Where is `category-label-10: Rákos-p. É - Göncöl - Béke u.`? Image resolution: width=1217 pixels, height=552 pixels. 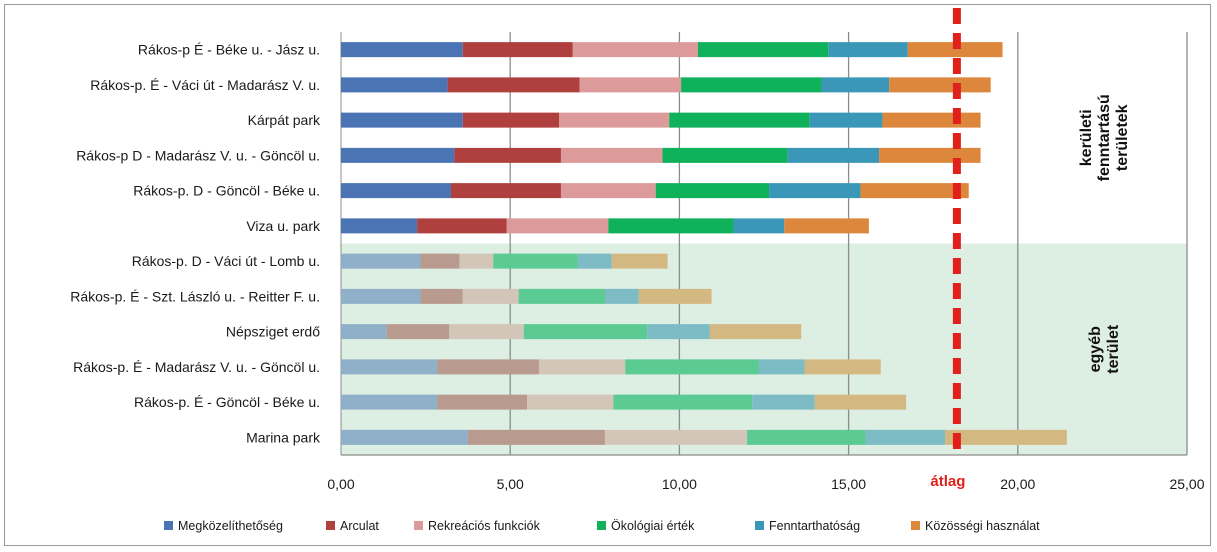
category-label-10: Rákos-p. É - Göncöl - Béke u. is located at coordinates (227, 402).